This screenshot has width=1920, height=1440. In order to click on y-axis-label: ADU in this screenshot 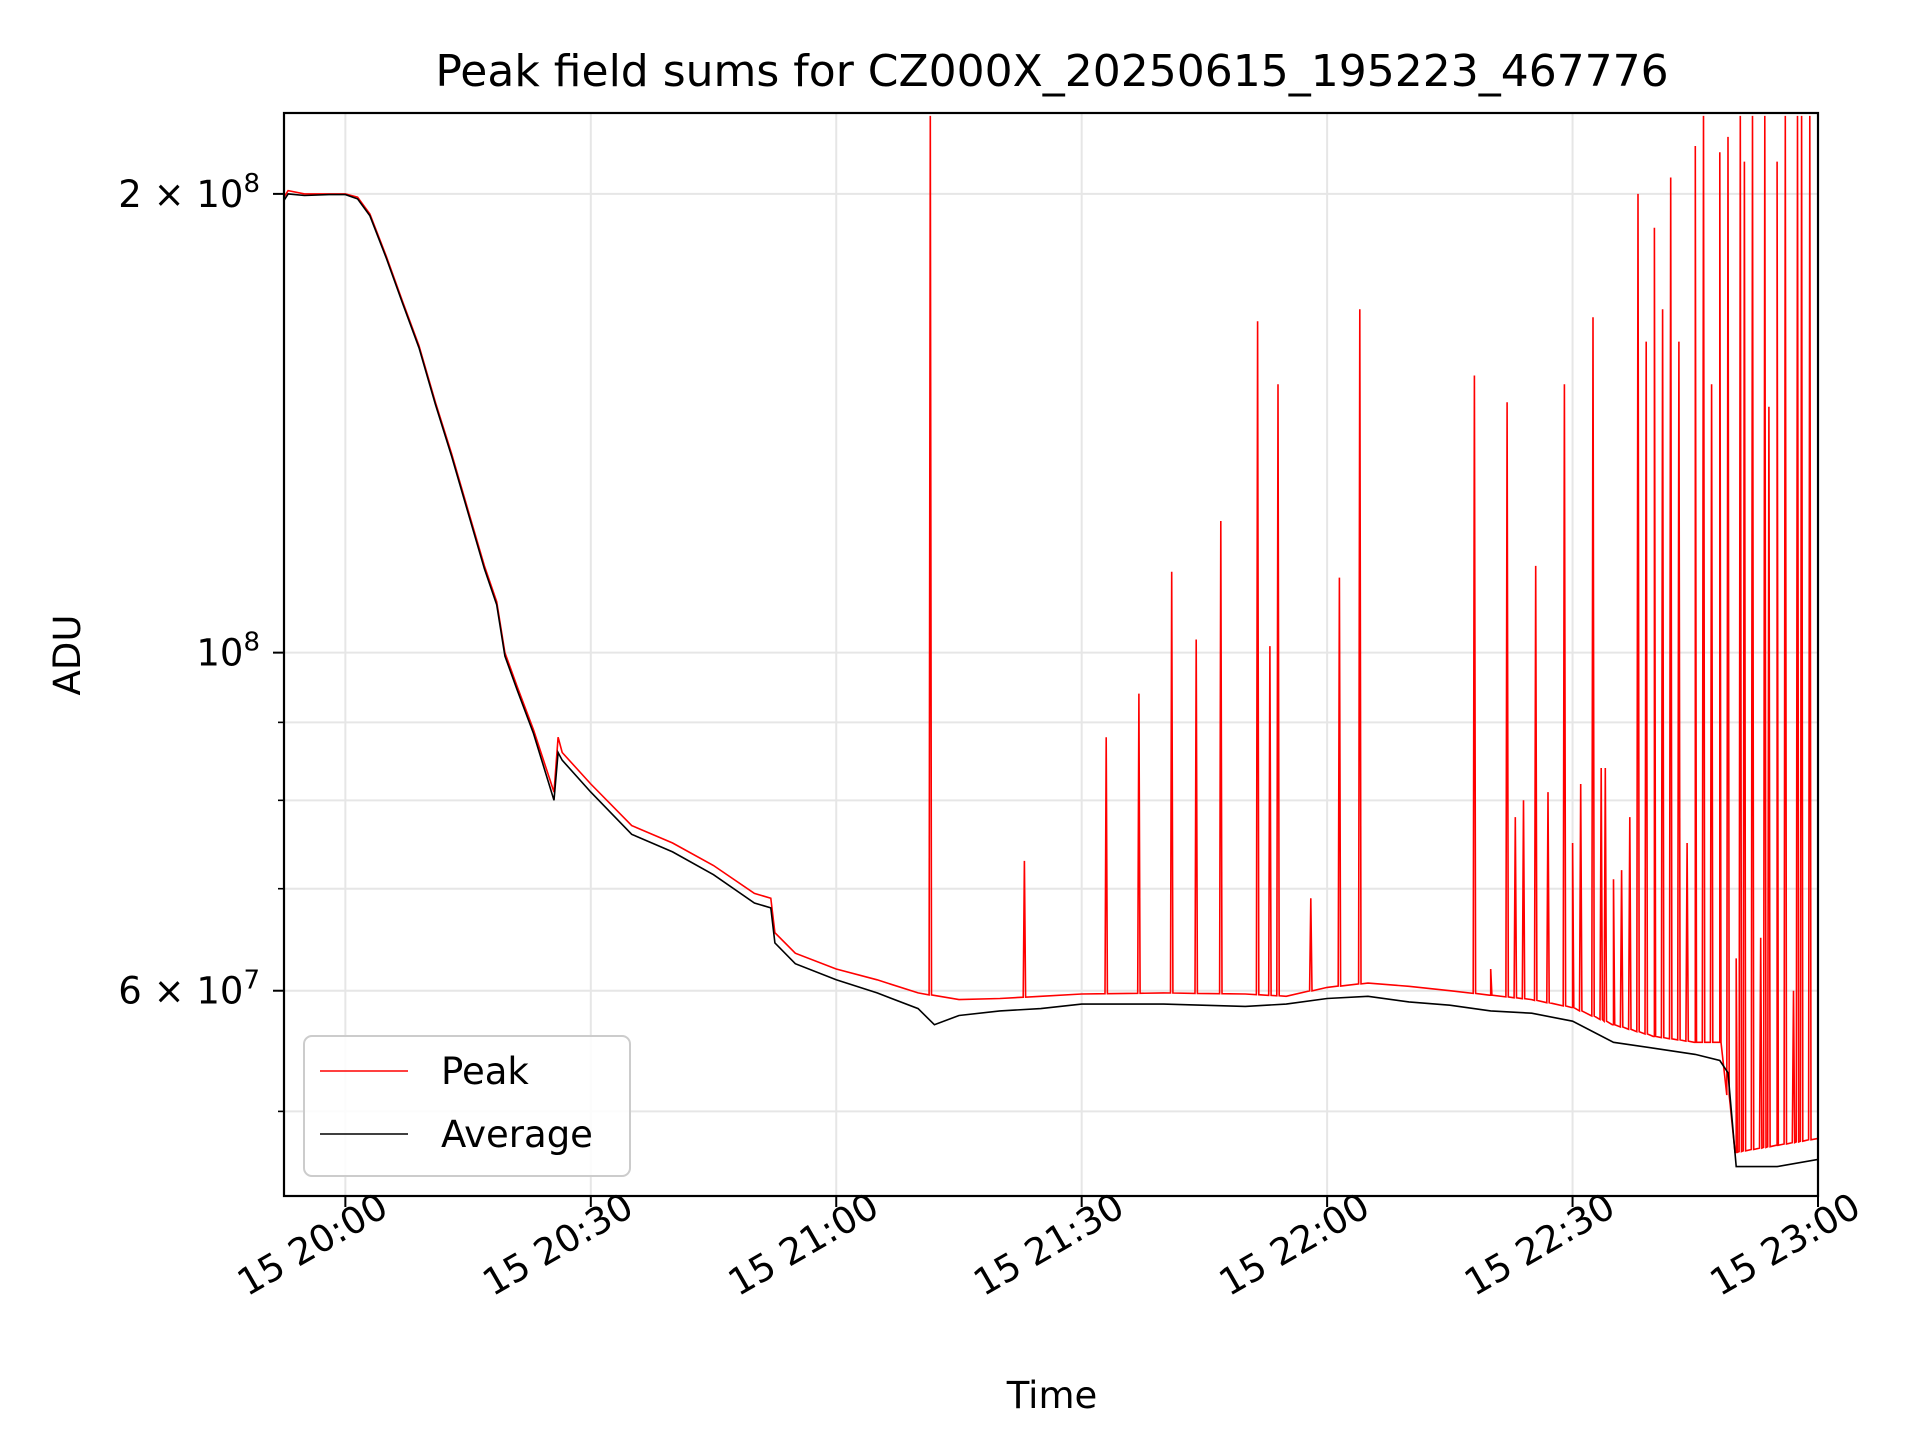, I will do `click(67, 655)`.